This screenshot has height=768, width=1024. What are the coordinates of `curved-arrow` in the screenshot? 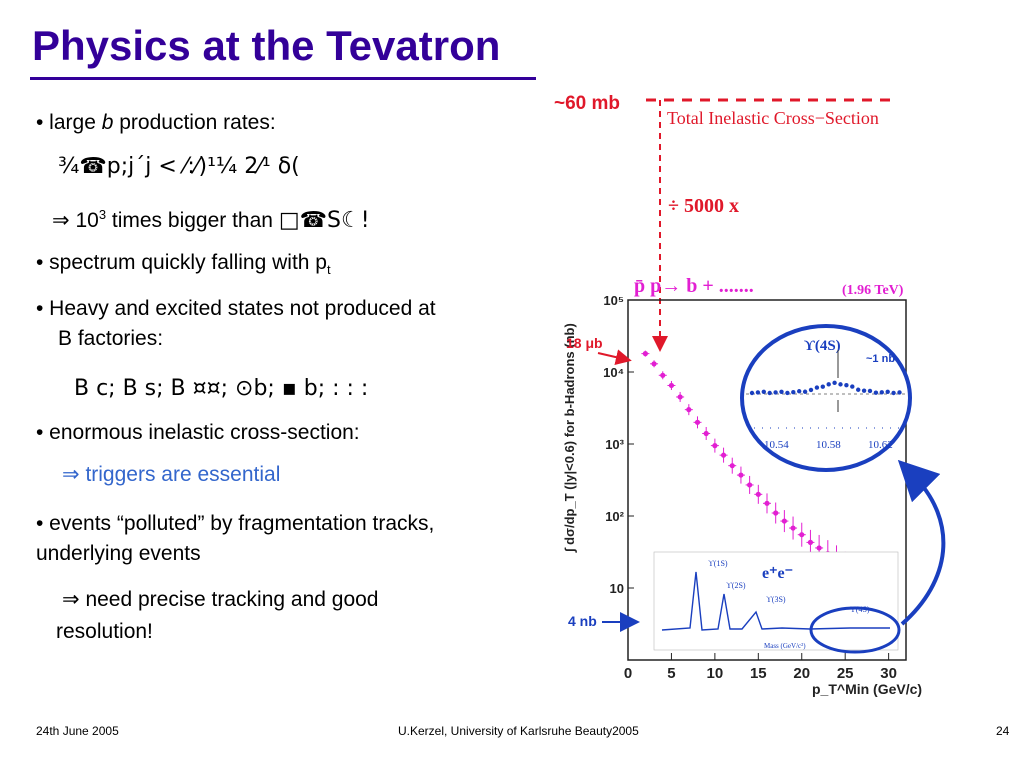 It's located at (921, 542).